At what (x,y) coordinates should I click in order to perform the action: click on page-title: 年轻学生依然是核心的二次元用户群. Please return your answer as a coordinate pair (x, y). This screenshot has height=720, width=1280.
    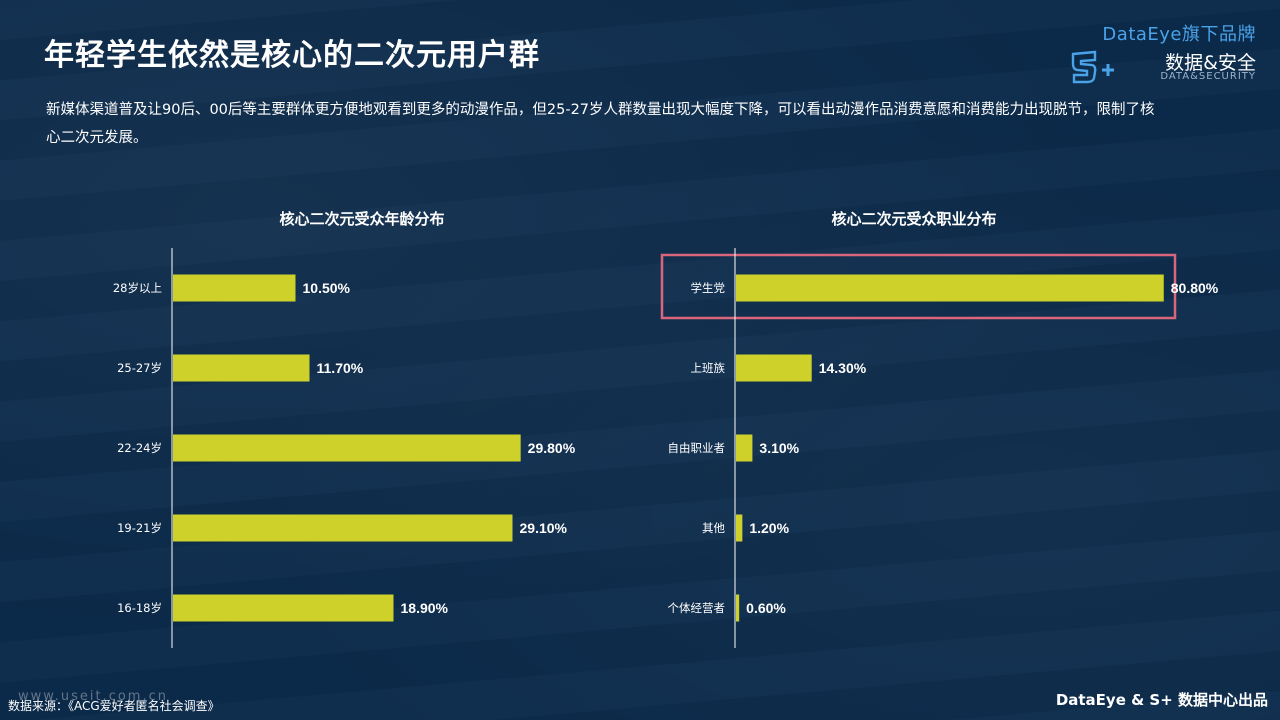
    Looking at the image, I should click on (292, 55).